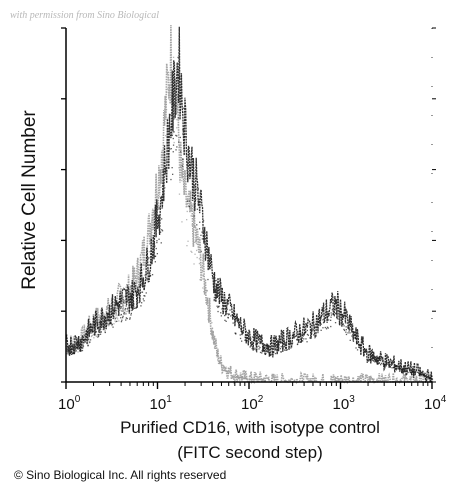 The width and height of the screenshot is (450, 486). I want to click on x-tick-label-exponent: 4, so click(444, 399).